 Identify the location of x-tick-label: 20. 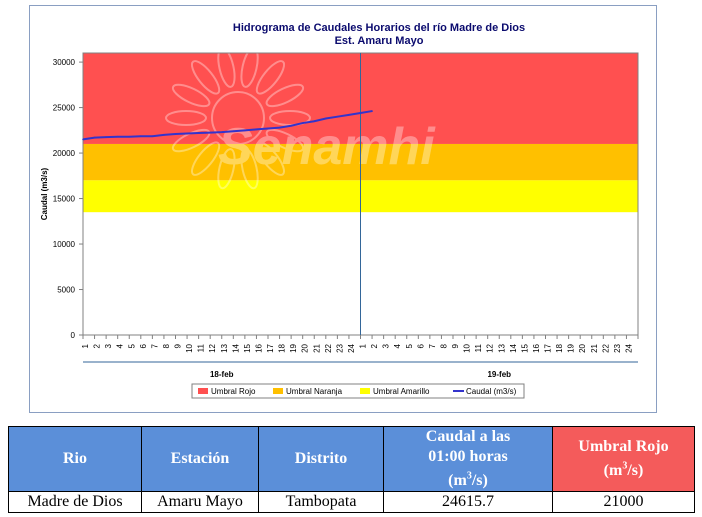
(582, 347).